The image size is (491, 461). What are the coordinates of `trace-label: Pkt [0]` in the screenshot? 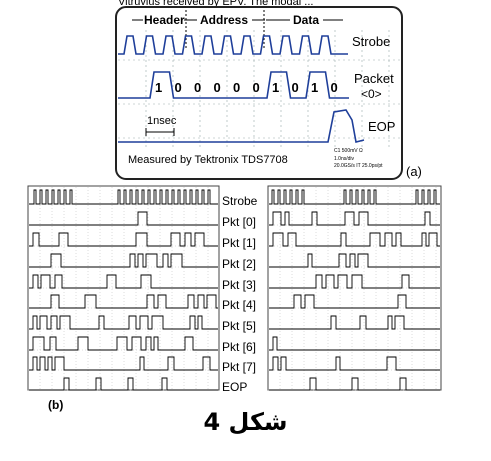 It's located at (239, 222).